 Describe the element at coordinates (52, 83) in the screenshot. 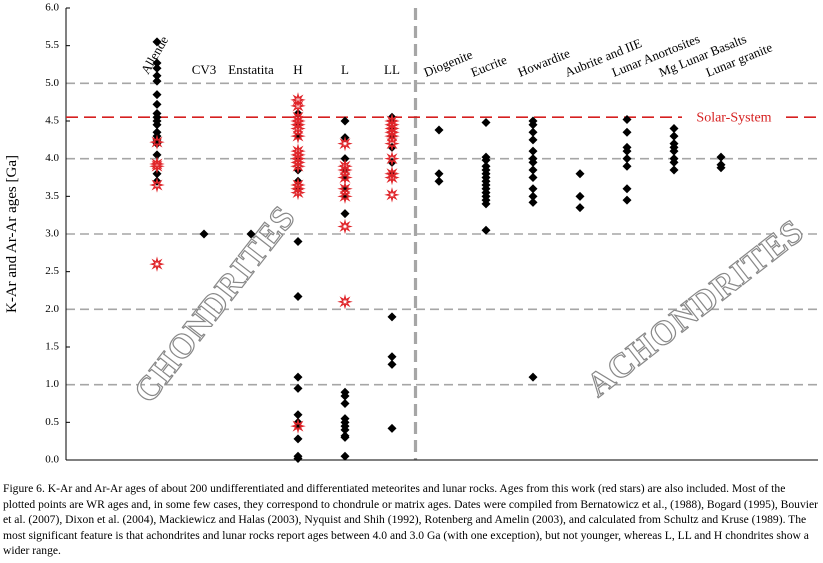

I see `y-tick-label: 5.0` at that location.